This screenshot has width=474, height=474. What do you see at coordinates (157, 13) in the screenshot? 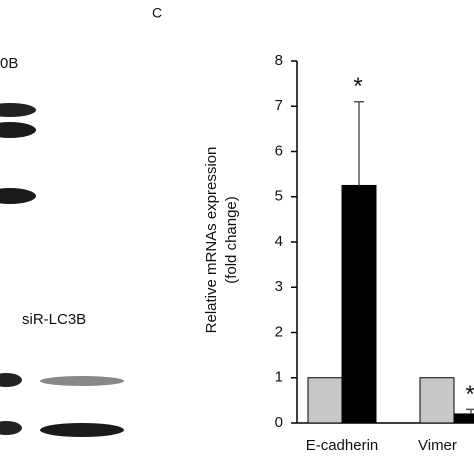
I see `panel-label: C` at bounding box center [157, 13].